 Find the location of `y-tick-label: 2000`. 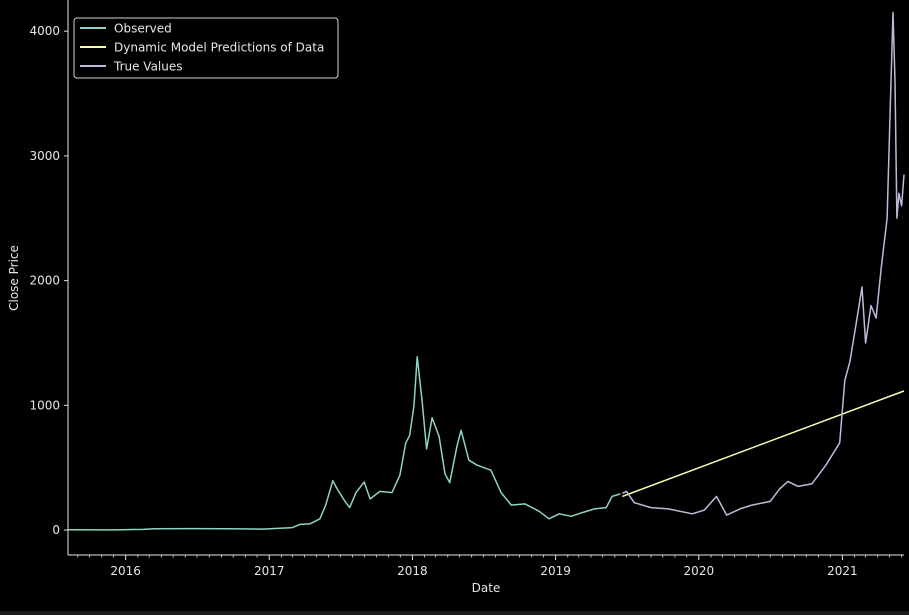

y-tick-label: 2000 is located at coordinates (44, 281).